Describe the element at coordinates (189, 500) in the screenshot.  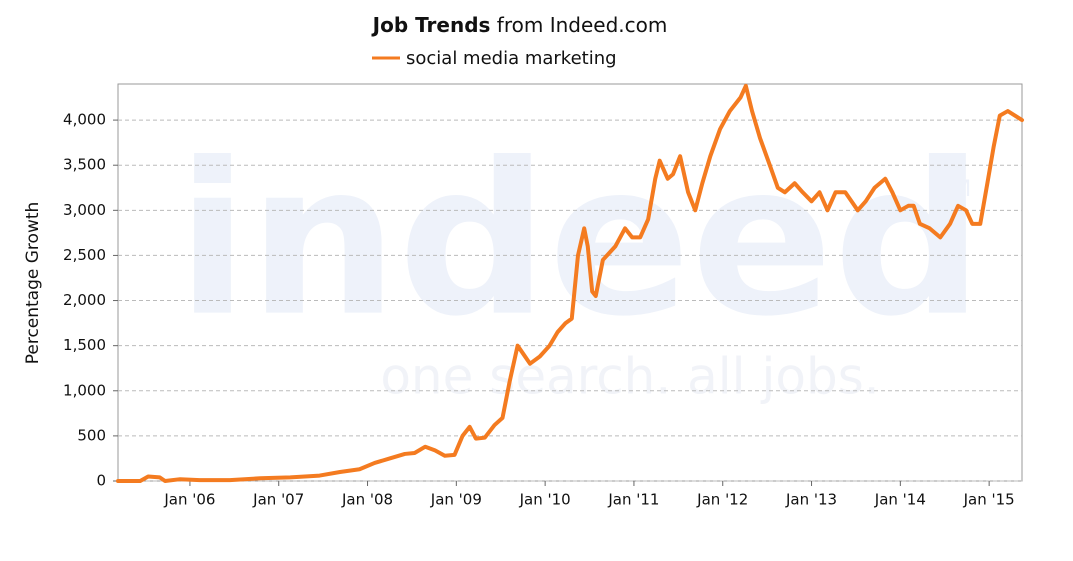
I see `x-tick-label: Jan '06` at that location.